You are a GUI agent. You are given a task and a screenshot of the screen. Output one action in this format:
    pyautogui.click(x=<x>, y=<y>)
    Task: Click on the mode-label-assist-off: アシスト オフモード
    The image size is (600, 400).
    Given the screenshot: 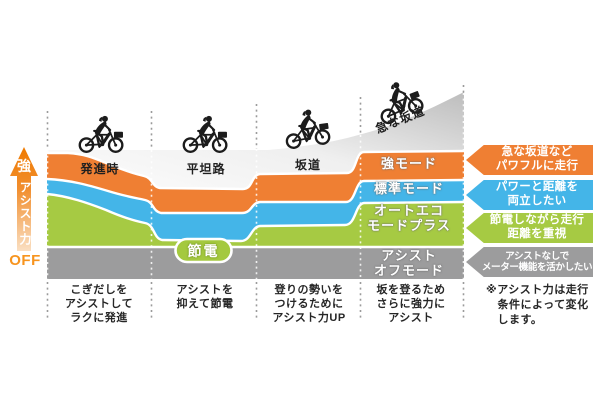 What is the action you would take?
    pyautogui.click(x=408, y=263)
    